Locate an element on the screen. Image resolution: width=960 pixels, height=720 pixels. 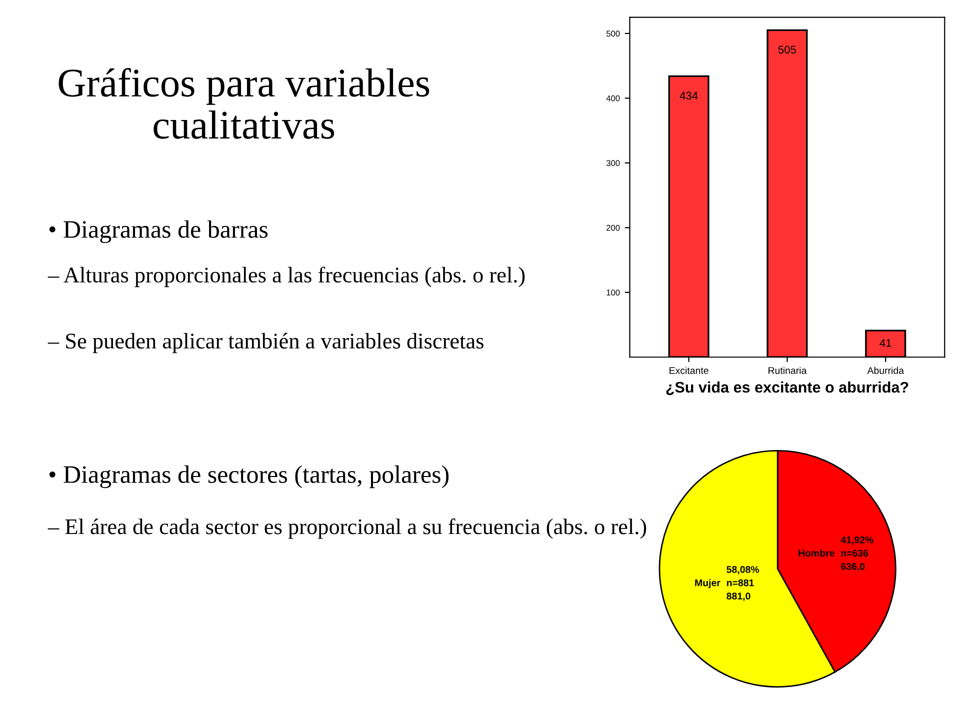
text: – Alturas proporcionales a las frecuencias (abs. o rel.) is located at coordinates (286, 277).